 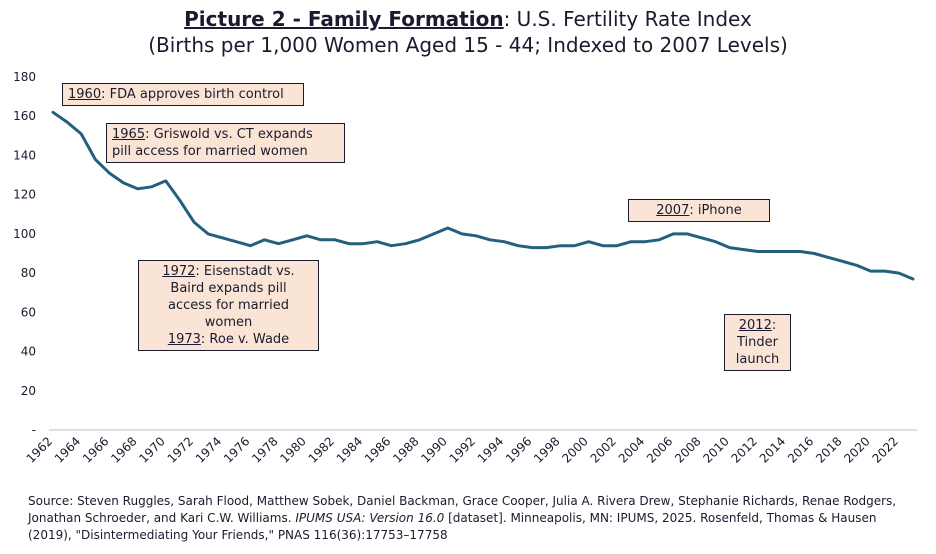 What do you see at coordinates (34, 430) in the screenshot?
I see `y-tick-label: -` at bounding box center [34, 430].